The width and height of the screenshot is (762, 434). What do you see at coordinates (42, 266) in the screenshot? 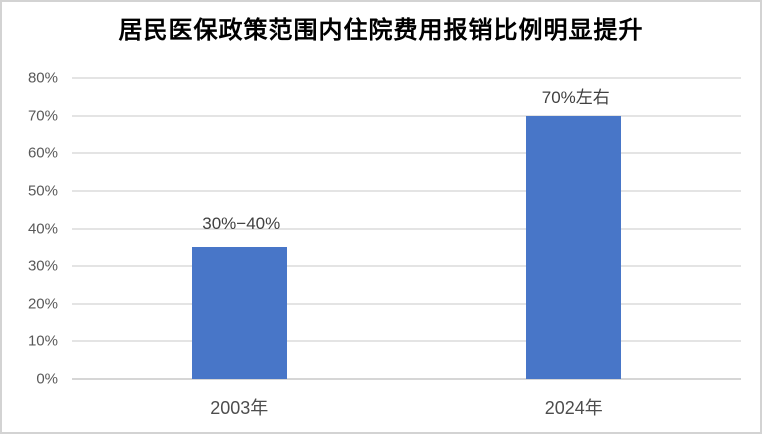
I see `y-axis-tick-label: 30%` at bounding box center [42, 266].